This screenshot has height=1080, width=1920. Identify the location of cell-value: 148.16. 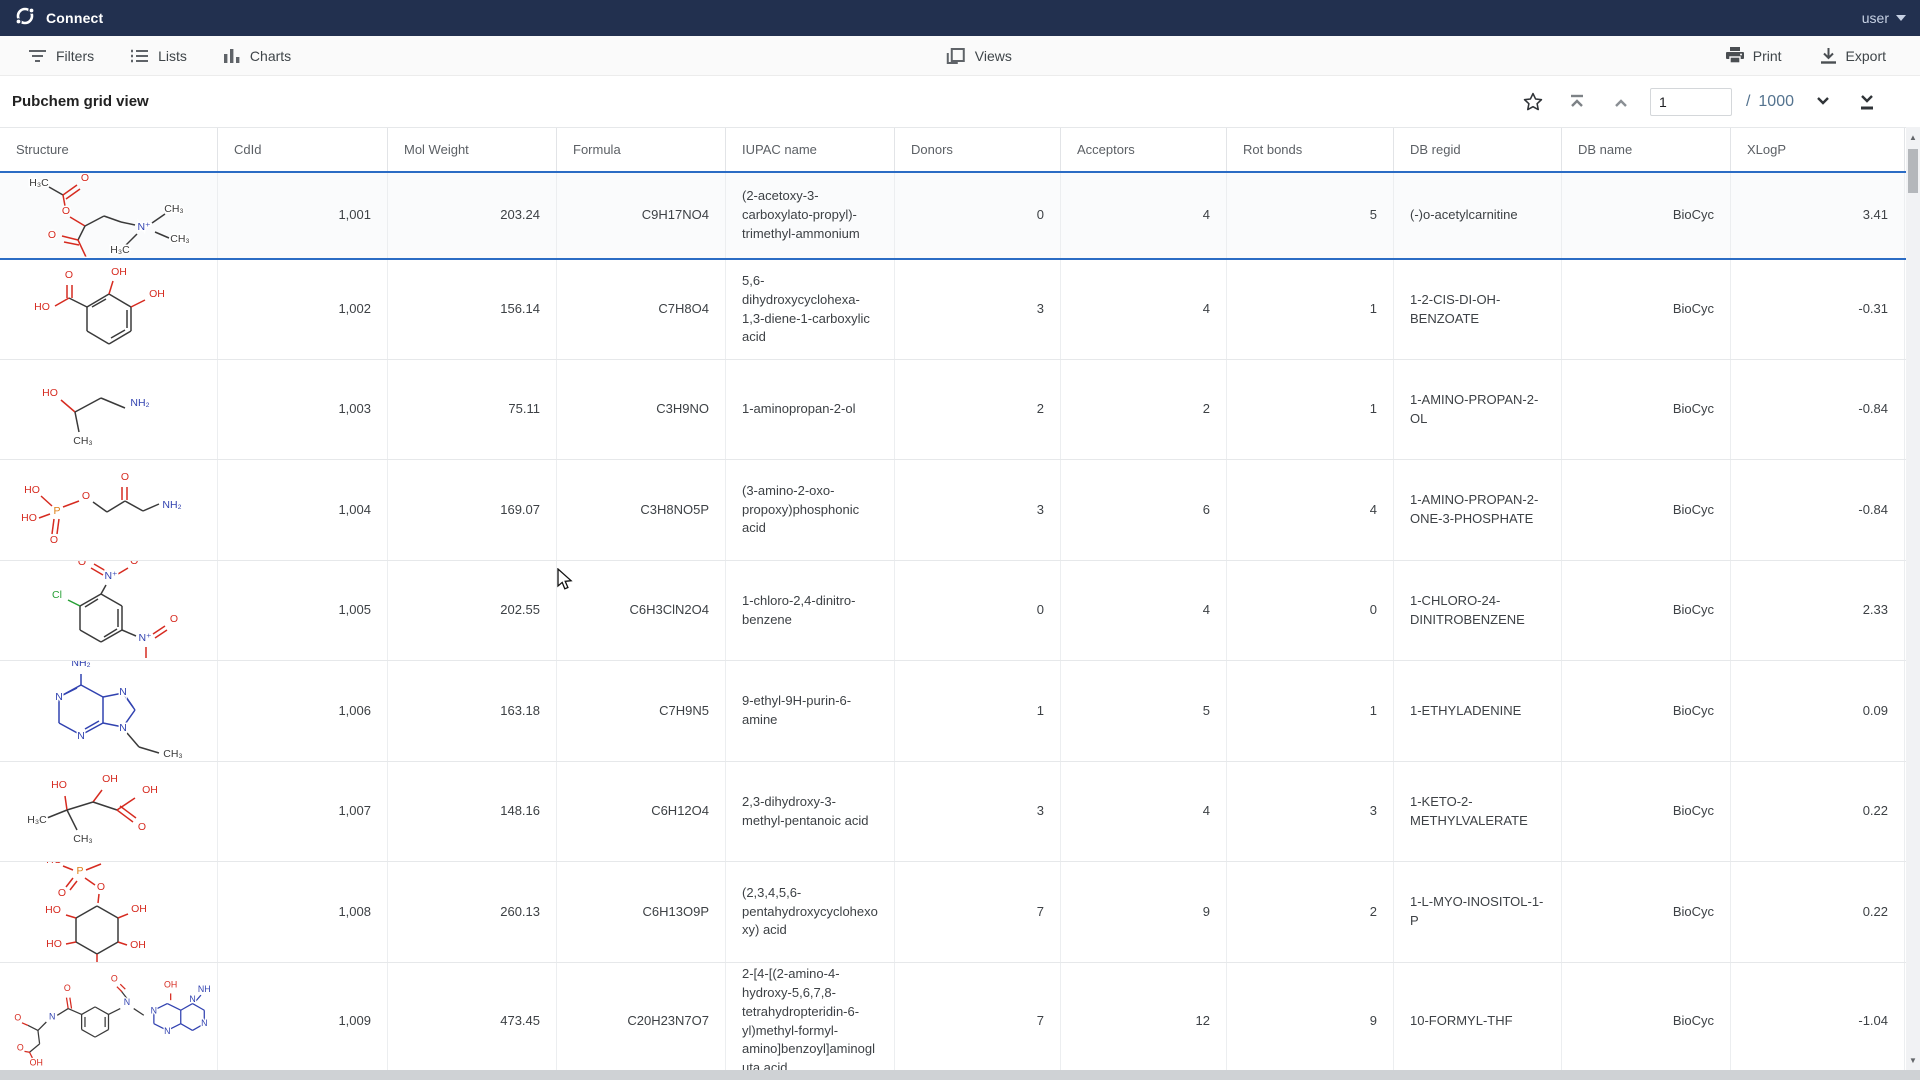
(520, 811).